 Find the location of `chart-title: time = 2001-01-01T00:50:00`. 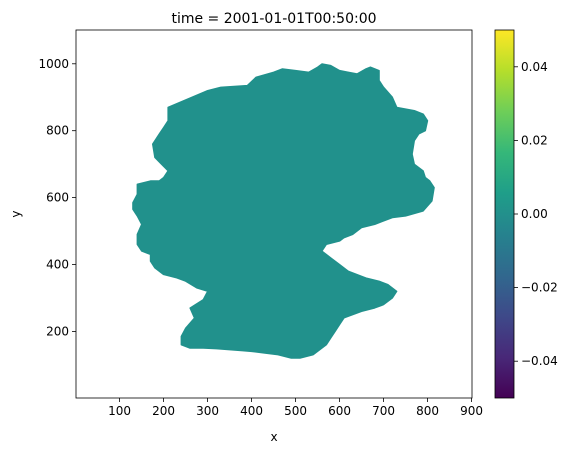

chart-title: time = 2001-01-01T00:50:00 is located at coordinates (273, 19).